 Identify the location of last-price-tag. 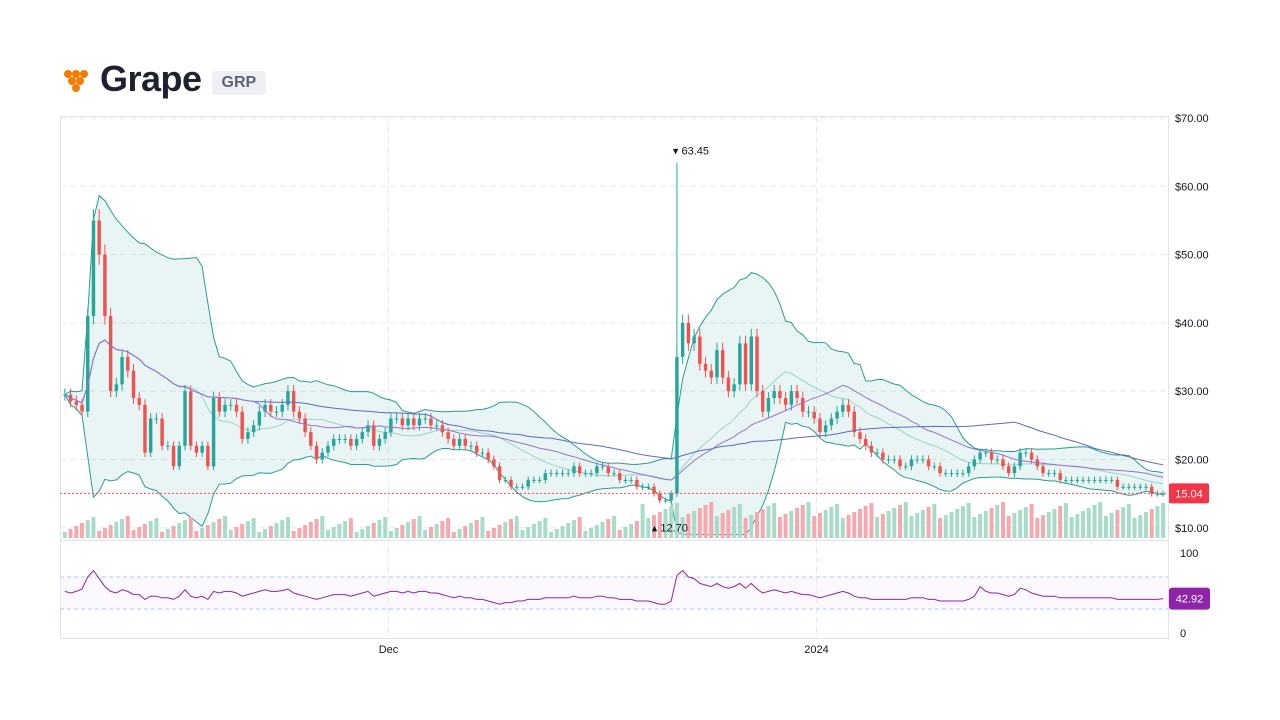
(1189, 493).